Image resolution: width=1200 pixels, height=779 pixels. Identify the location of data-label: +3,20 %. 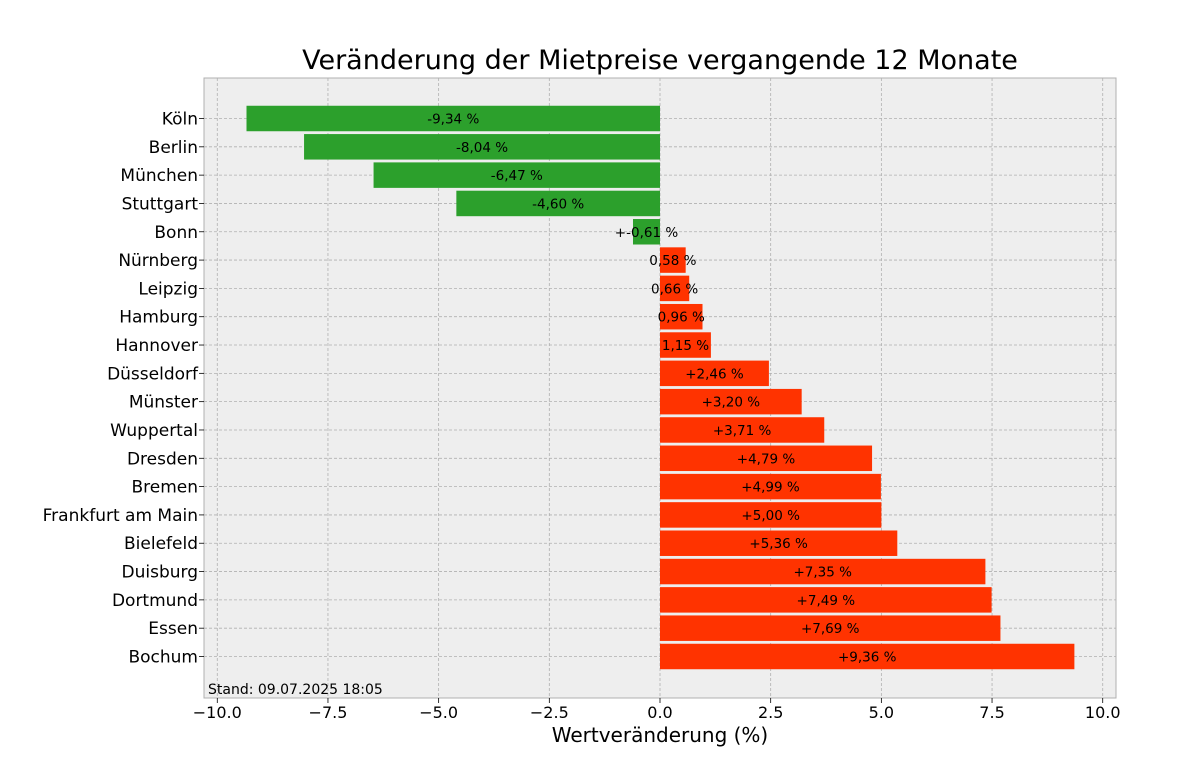
(731, 403).